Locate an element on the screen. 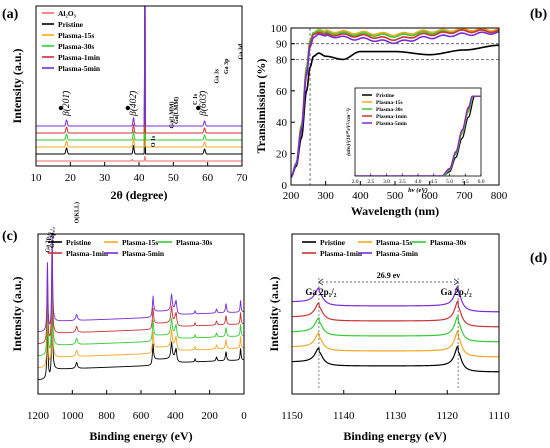 Image resolution: width=550 pixels, height=448 pixels. x-tick-label: 30 is located at coordinates (105, 178).